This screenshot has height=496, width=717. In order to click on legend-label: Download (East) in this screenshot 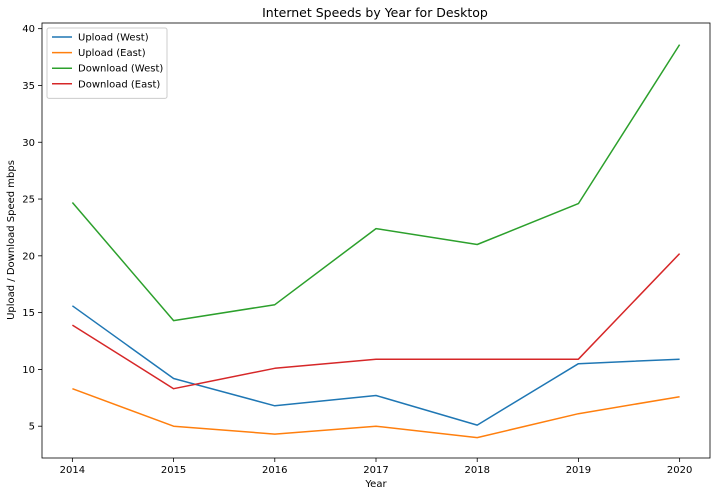, I will do `click(119, 84)`.